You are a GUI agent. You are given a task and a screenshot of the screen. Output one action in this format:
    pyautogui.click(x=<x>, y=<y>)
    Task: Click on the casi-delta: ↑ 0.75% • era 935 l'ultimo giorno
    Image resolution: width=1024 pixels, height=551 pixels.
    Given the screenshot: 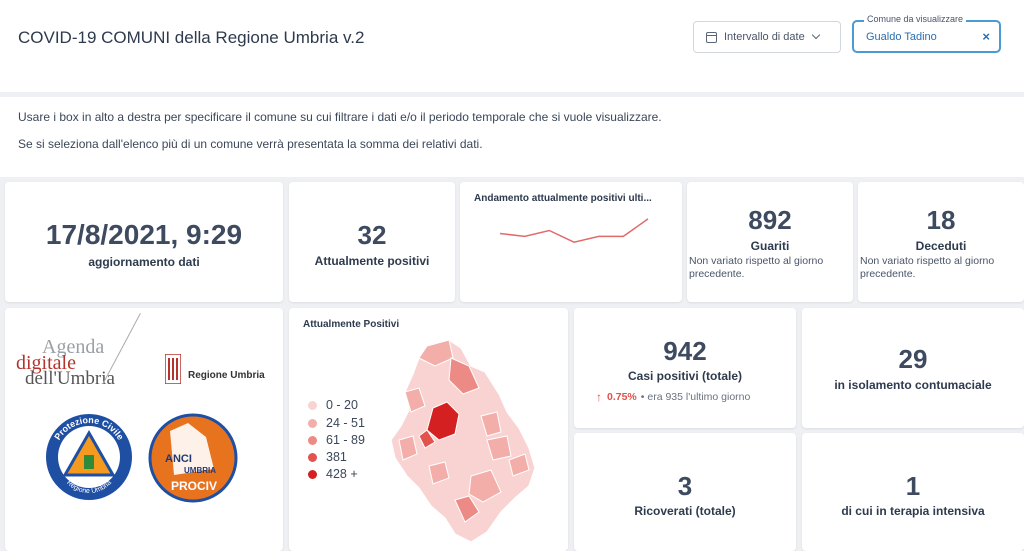 What is the action you would take?
    pyautogui.click(x=673, y=397)
    